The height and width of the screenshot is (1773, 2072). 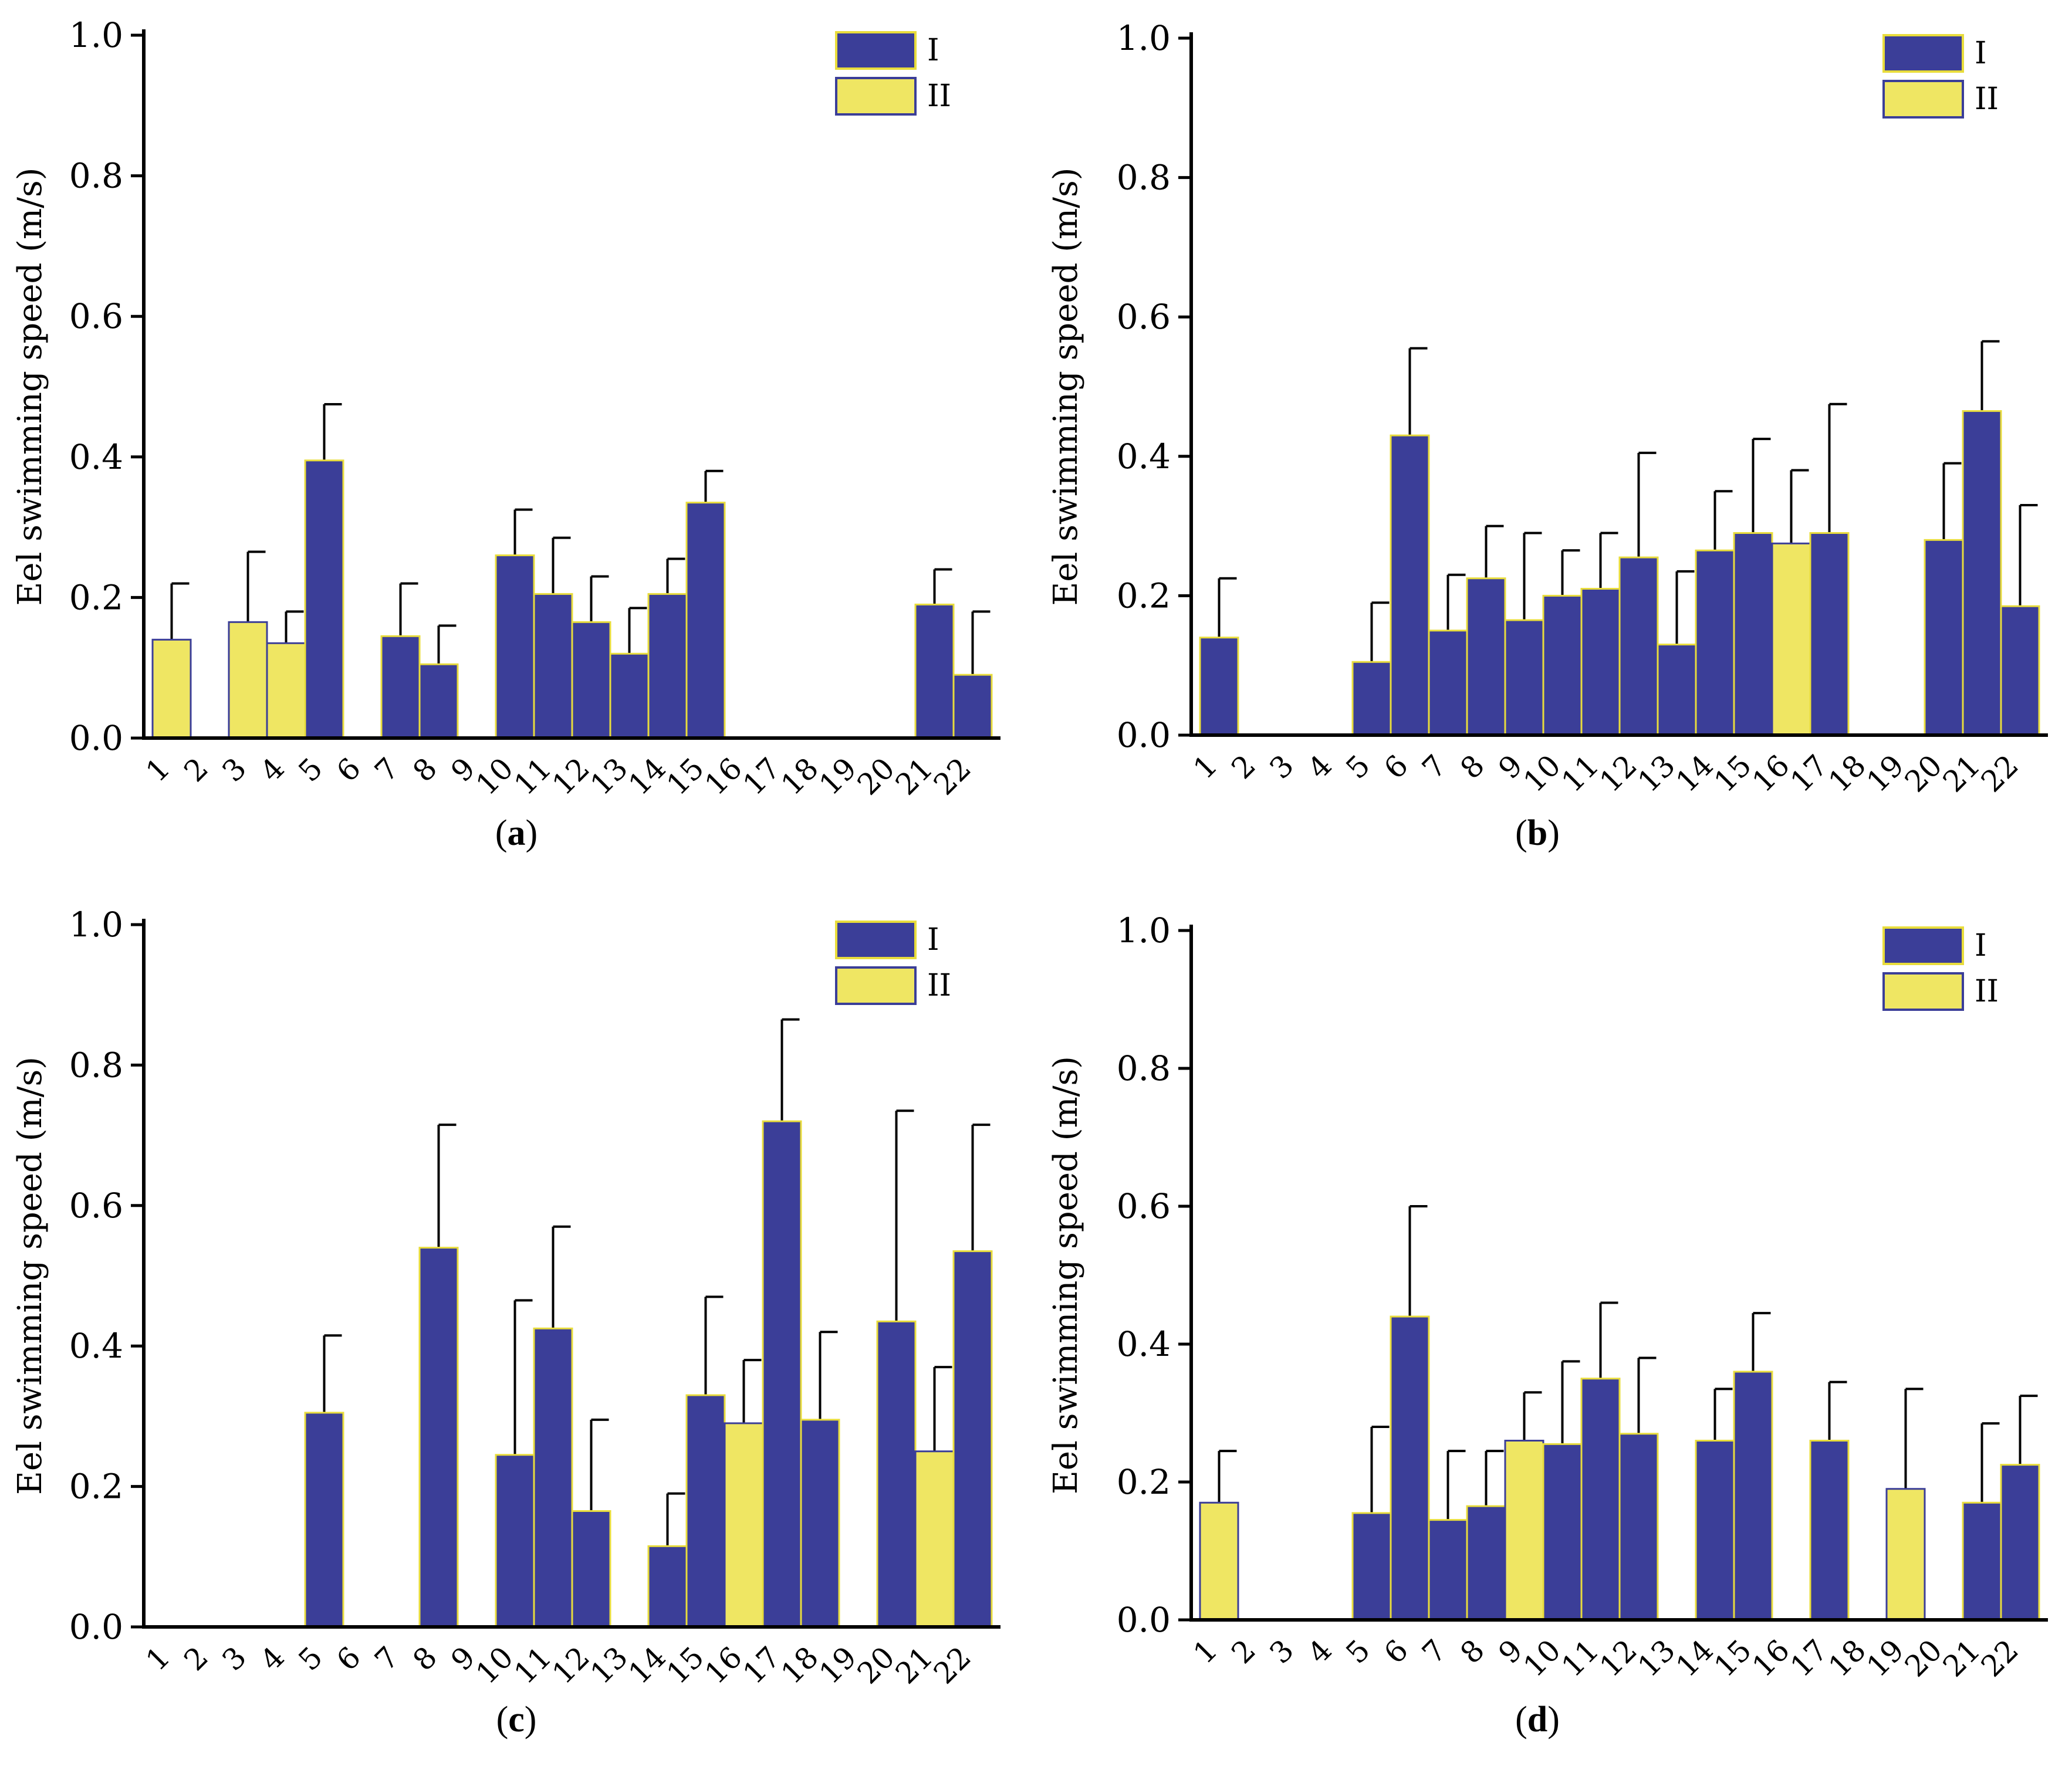 What do you see at coordinates (876, 50) in the screenshot?
I see `legend-swatch-I` at bounding box center [876, 50].